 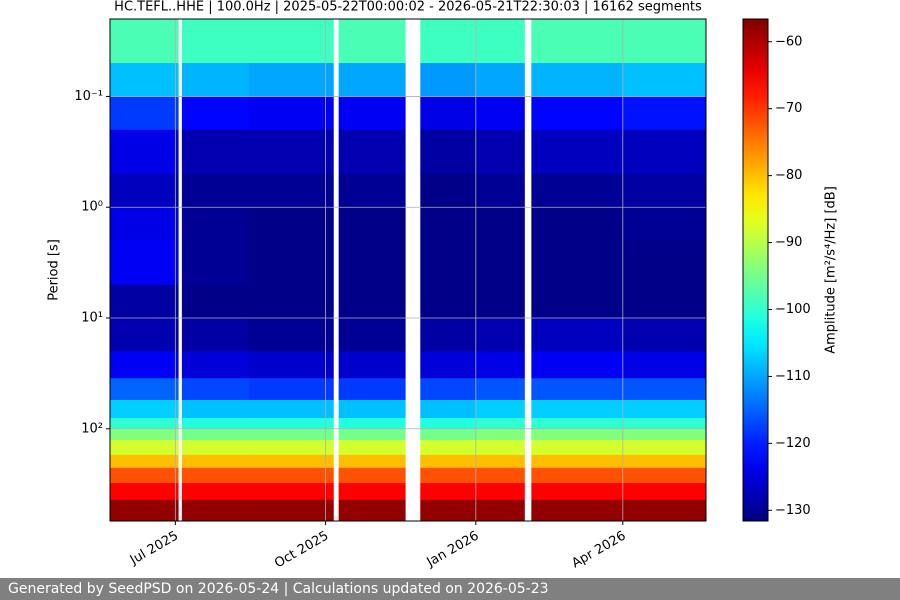 I want to click on x-tick-label: Jan 2026, so click(x=453, y=550).